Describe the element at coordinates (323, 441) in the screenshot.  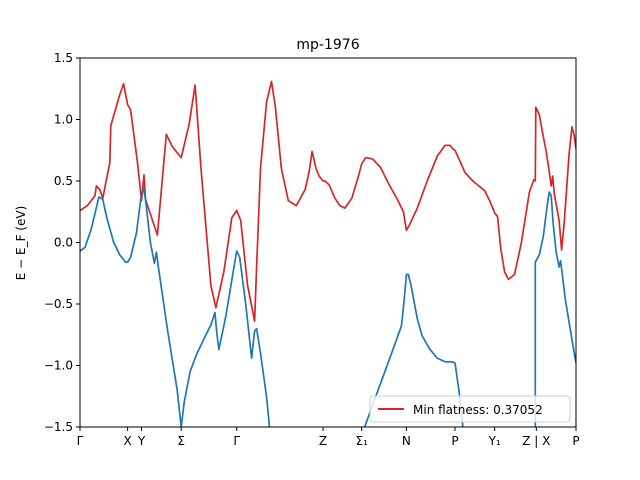
I see `x-tick-label: Z` at that location.